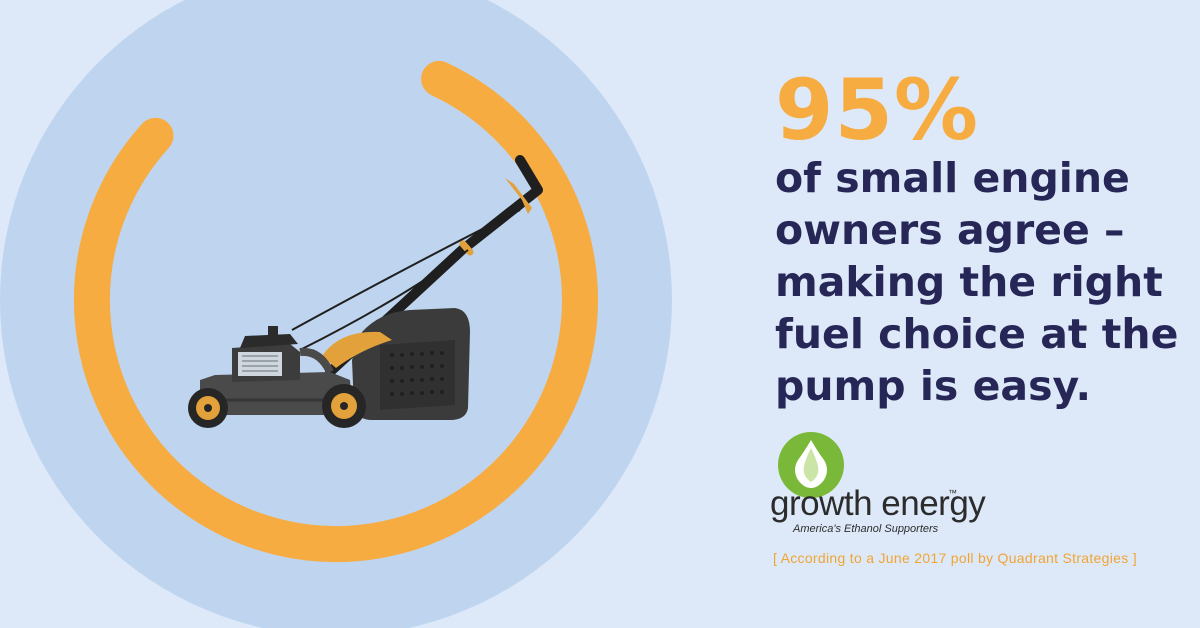 The image size is (1200, 628). I want to click on statement-line: of small engine, so click(952, 178).